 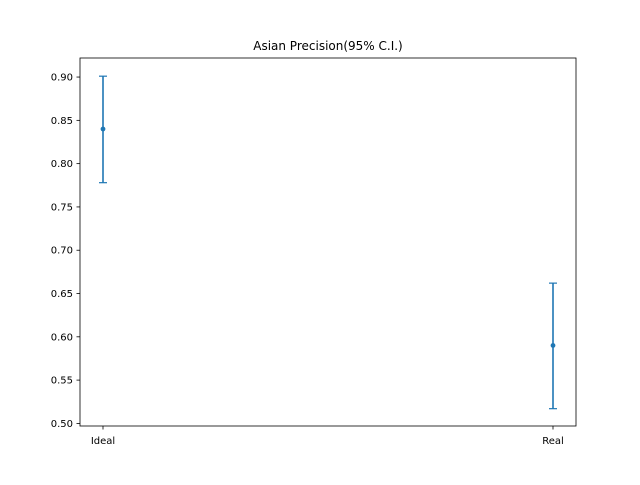 What do you see at coordinates (62, 164) in the screenshot?
I see `y-tick-label: 0.80` at bounding box center [62, 164].